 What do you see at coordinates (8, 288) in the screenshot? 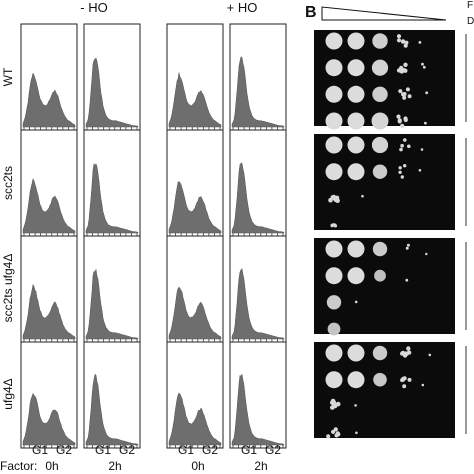
I see `row-label-scc2ts-ufg4: scc2ts ufg4Δ` at bounding box center [8, 288].